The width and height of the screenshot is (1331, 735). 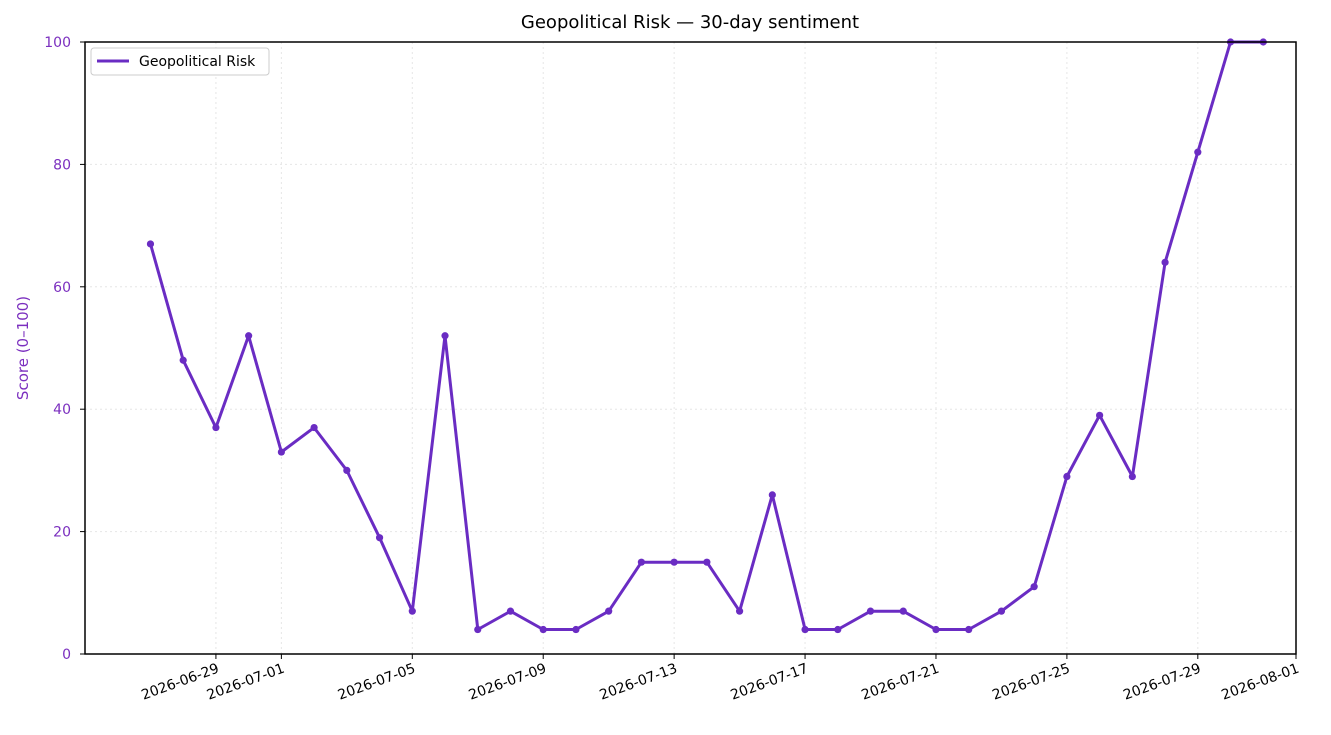 What do you see at coordinates (62, 410) in the screenshot?
I see `y-tick-label: 40` at bounding box center [62, 410].